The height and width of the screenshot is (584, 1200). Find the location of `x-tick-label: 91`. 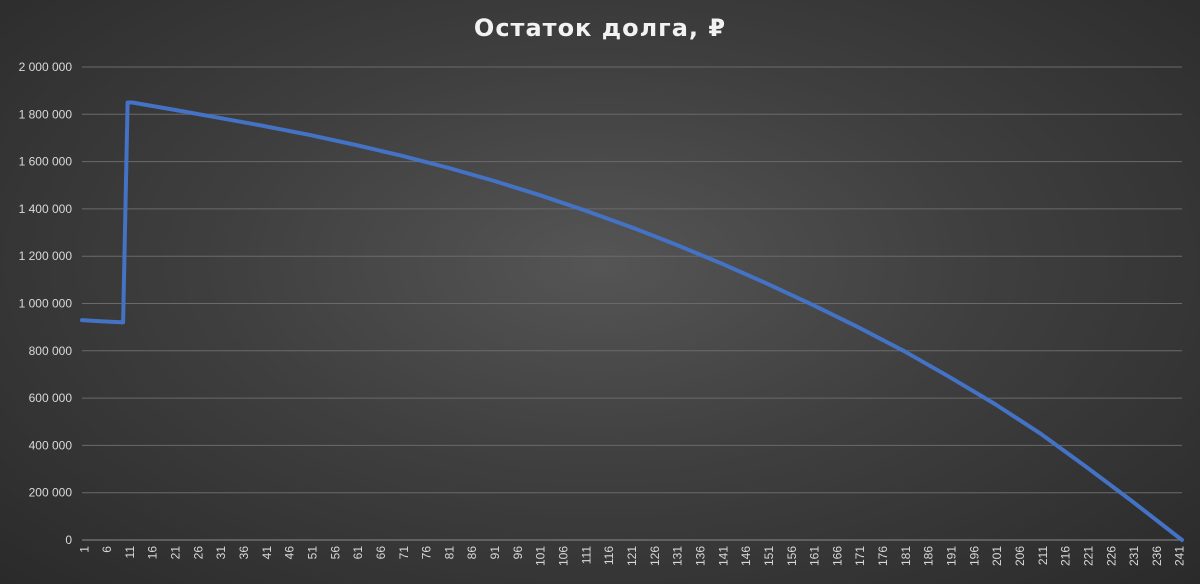

x-tick-label: 91 is located at coordinates (495, 553).